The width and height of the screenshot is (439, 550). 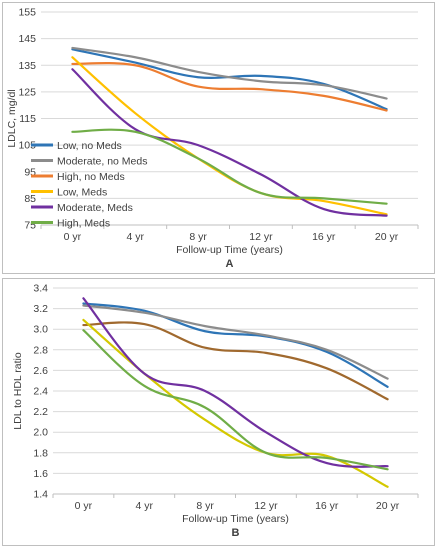 I want to click on chart-a-legend-label-2: High, no Meds, so click(x=91, y=177).